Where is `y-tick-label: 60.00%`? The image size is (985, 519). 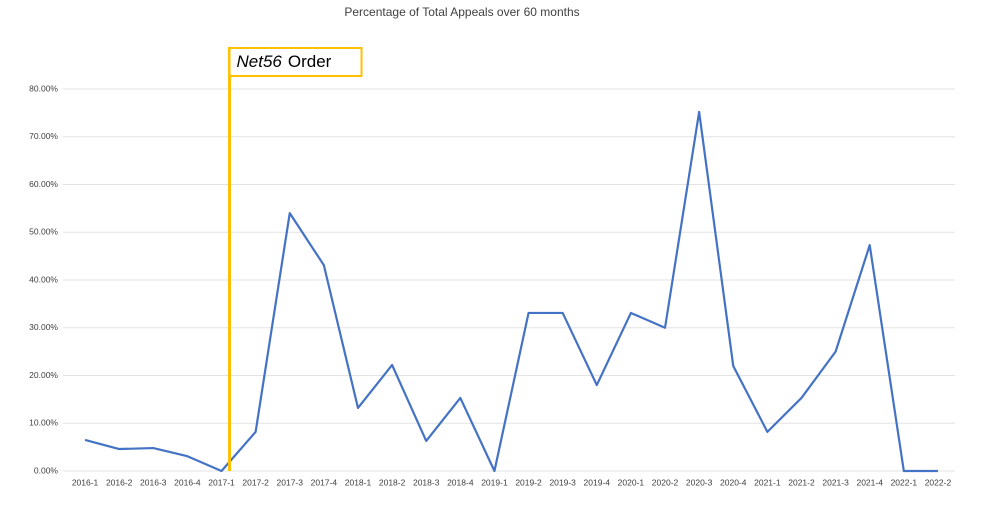
y-tick-label: 60.00% is located at coordinates (43, 184).